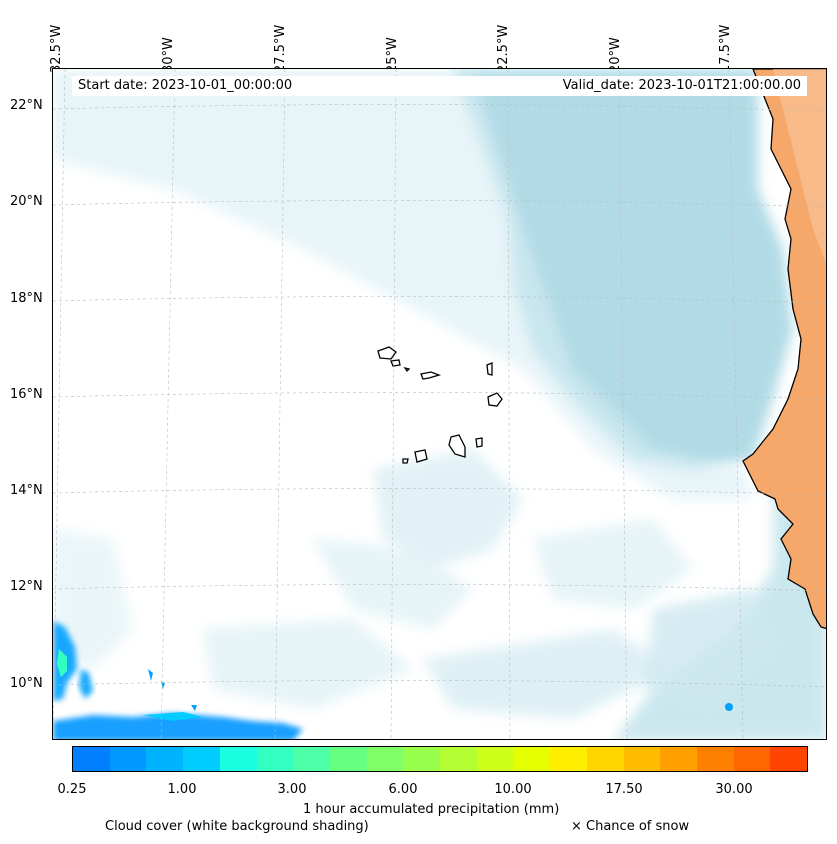 Image resolution: width=837 pixels, height=844 pixels. I want to click on africa-coastline, so click(784, 349).